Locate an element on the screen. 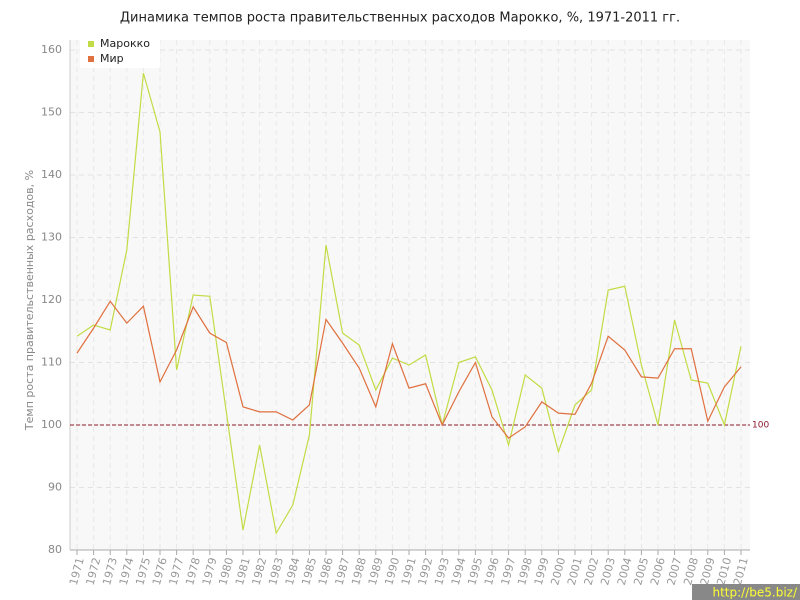 The image size is (800, 600). reference-label: 100 is located at coordinates (760, 426).